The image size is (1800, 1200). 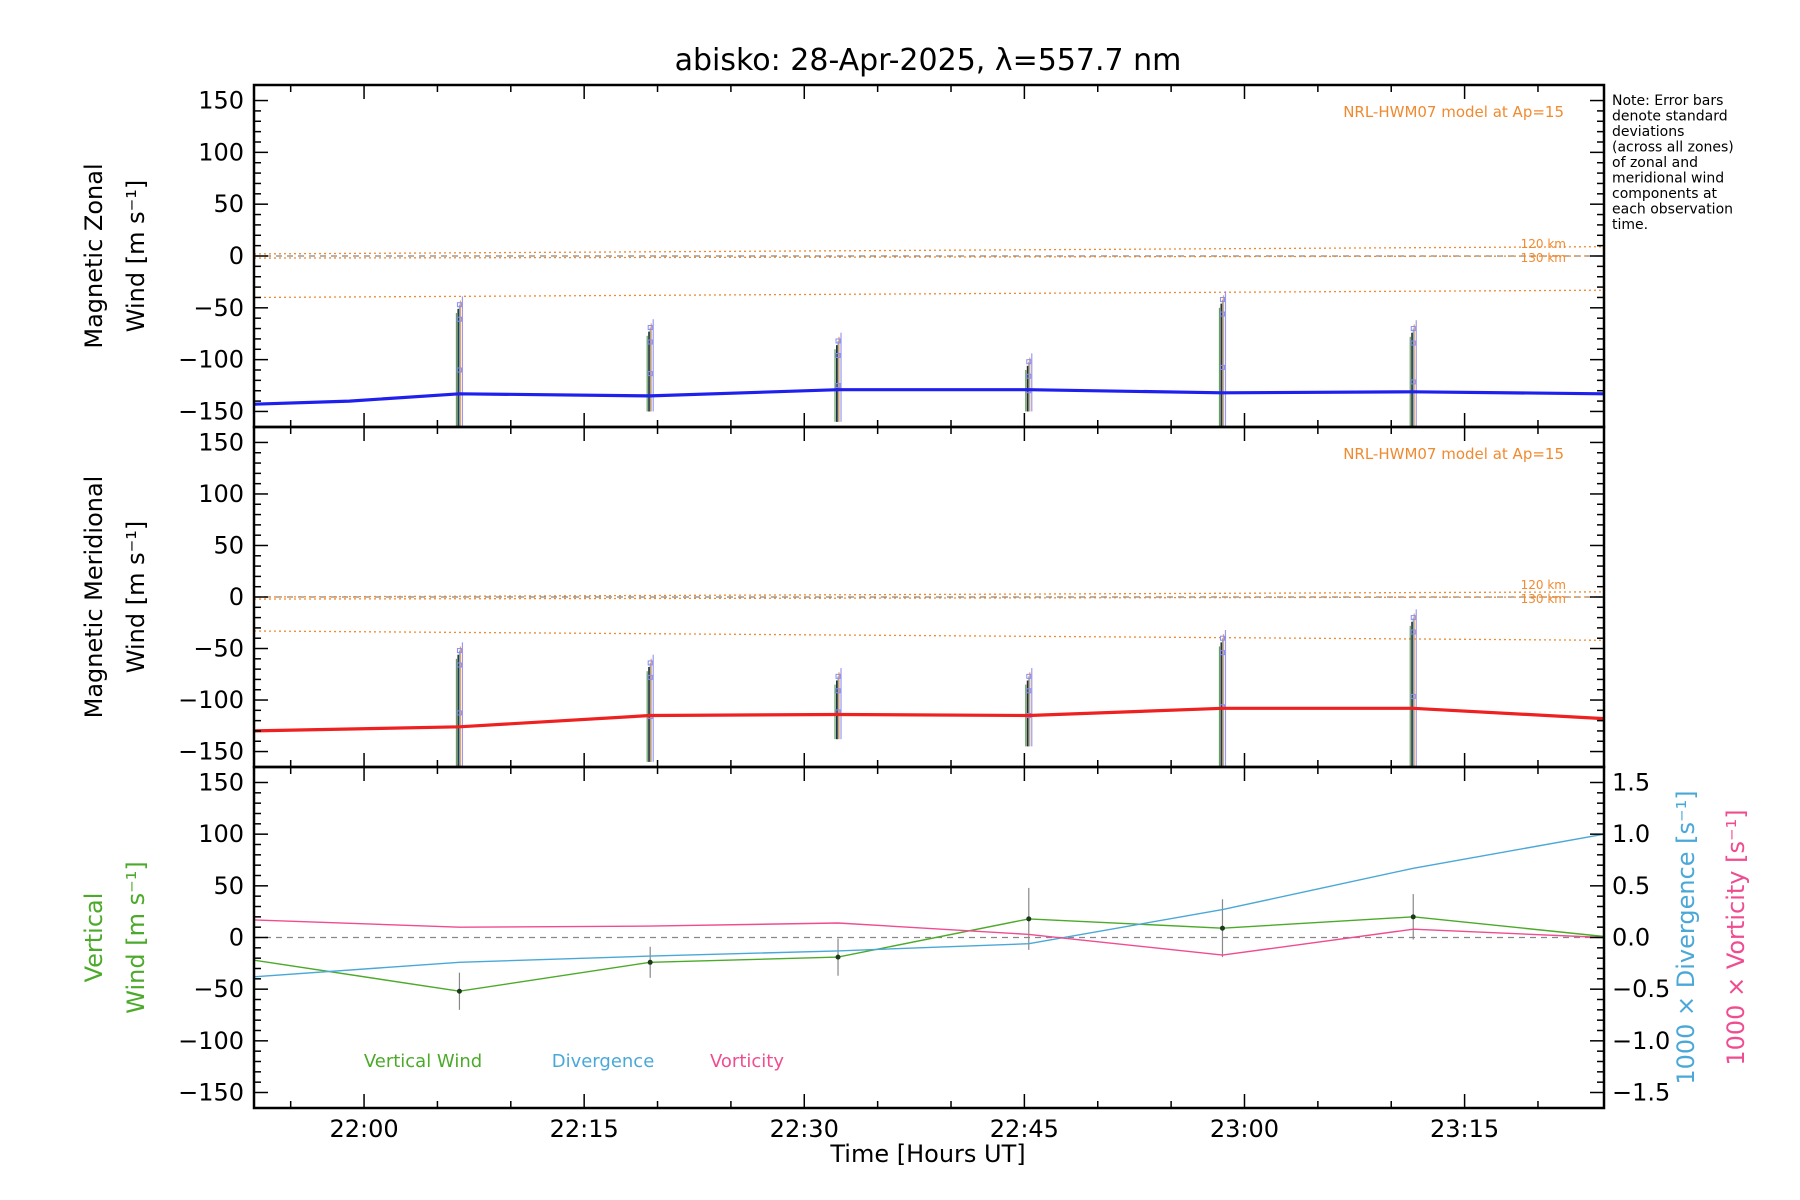 What do you see at coordinates (423, 1061) in the screenshot?
I see `legend-vertical-wind: Vertical Wind` at bounding box center [423, 1061].